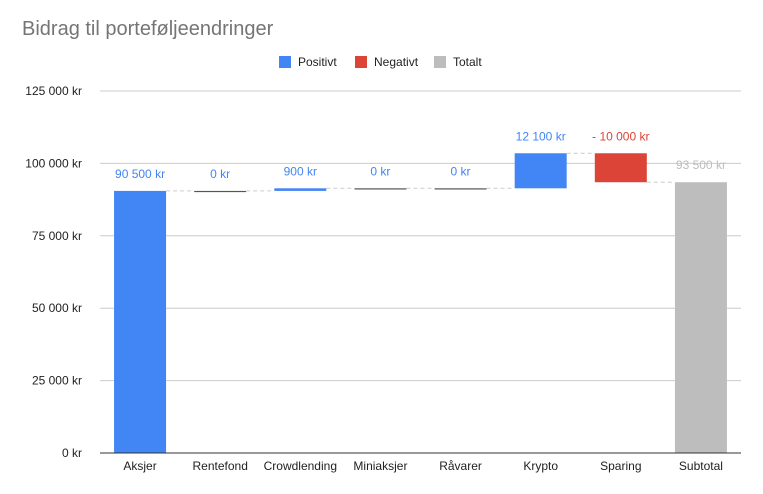  I want to click on x-tick-label: Krypto, so click(540, 466).